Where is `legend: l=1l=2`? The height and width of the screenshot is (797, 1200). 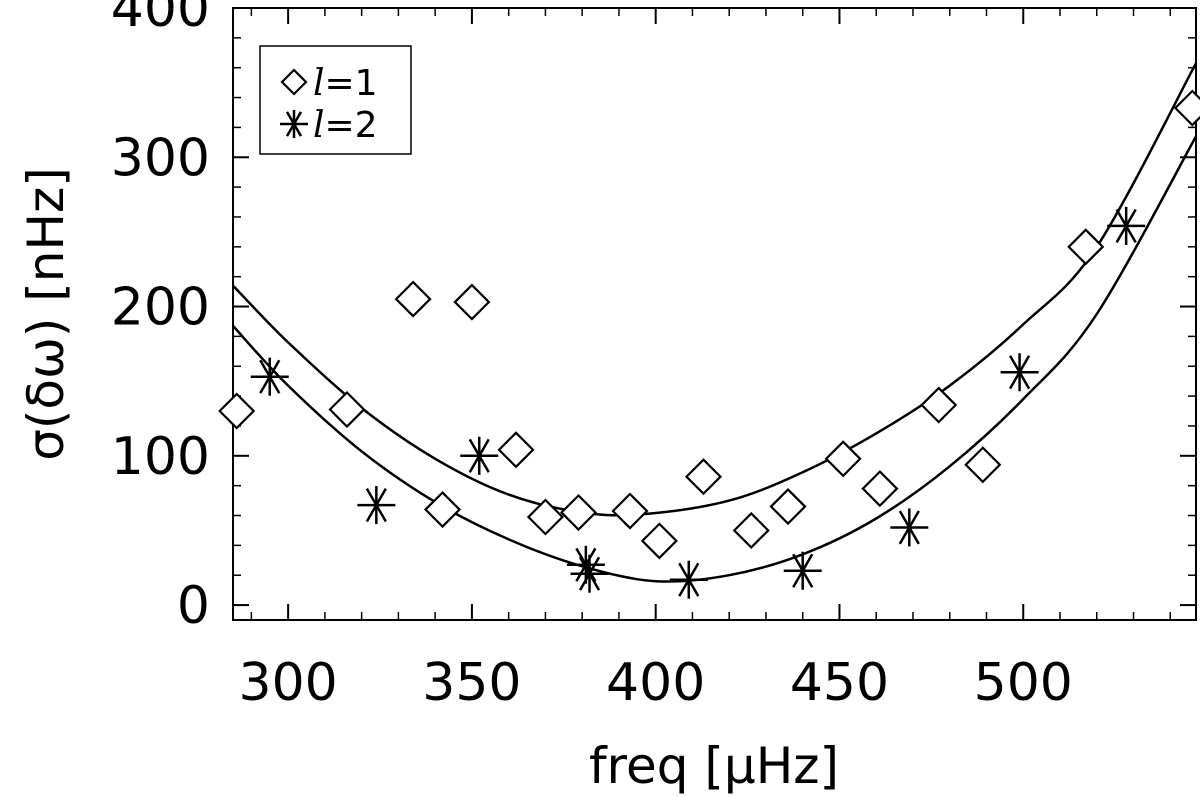
legend: l=1l=2 is located at coordinates (335, 100).